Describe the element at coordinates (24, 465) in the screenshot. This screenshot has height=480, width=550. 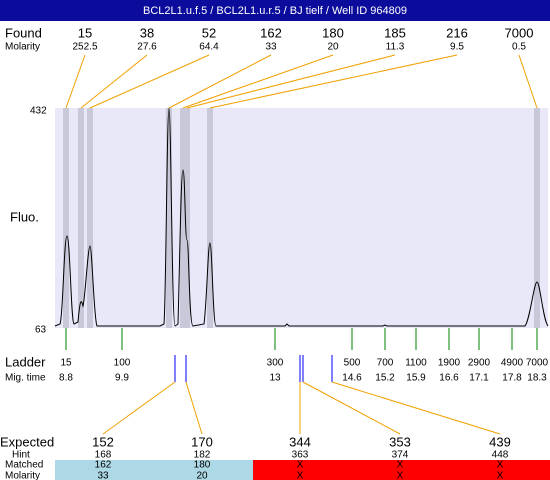
I see `matched-label: Matched` at that location.